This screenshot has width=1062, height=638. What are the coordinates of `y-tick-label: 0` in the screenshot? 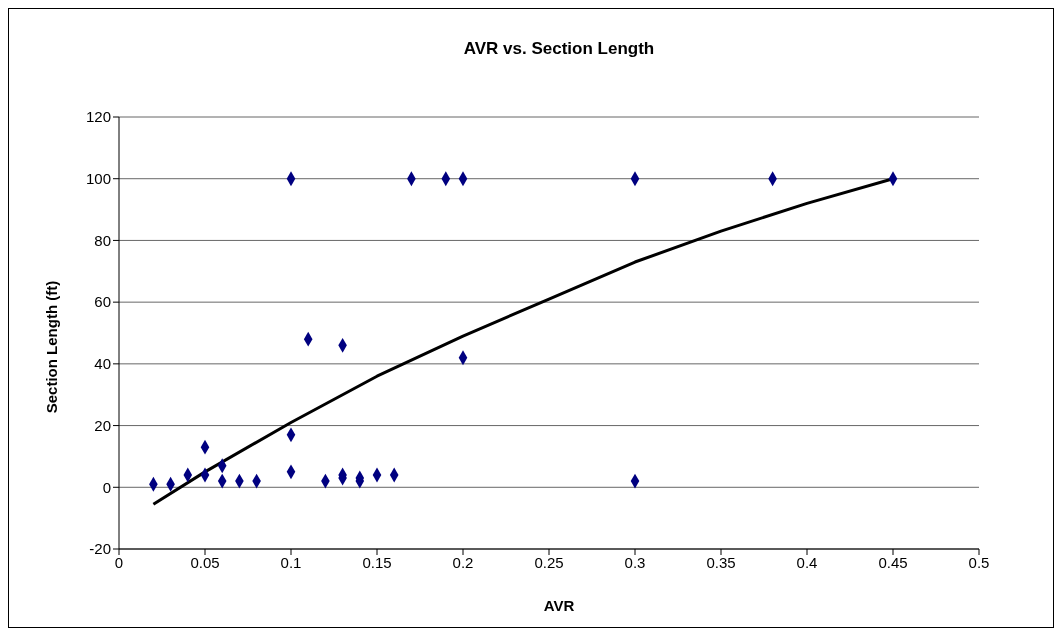 It's located at (106, 487).